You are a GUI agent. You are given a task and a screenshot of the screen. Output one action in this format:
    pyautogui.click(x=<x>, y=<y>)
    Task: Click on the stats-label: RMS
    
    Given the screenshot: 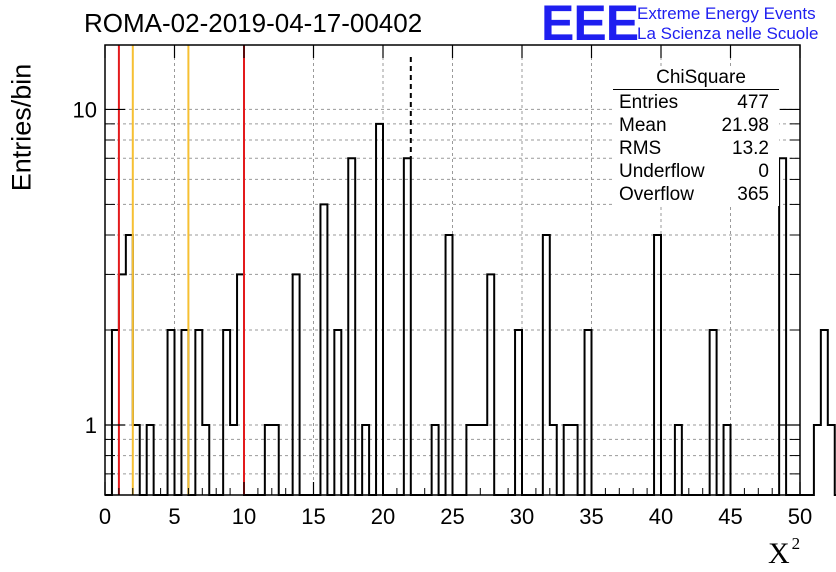 What is the action you would take?
    pyautogui.click(x=640, y=148)
    